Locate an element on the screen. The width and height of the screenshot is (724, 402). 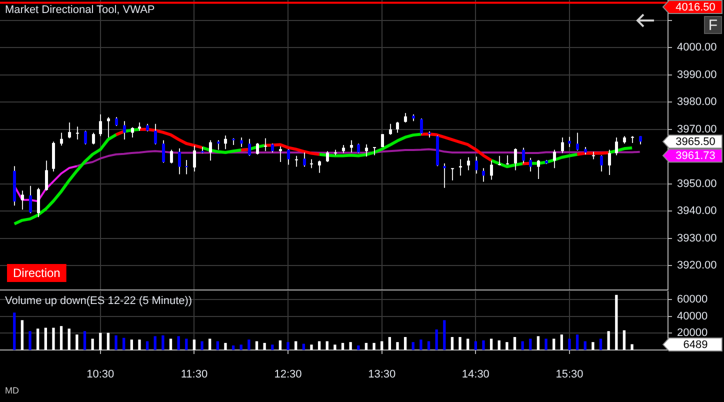
text: 3965.50 is located at coordinates (696, 142).